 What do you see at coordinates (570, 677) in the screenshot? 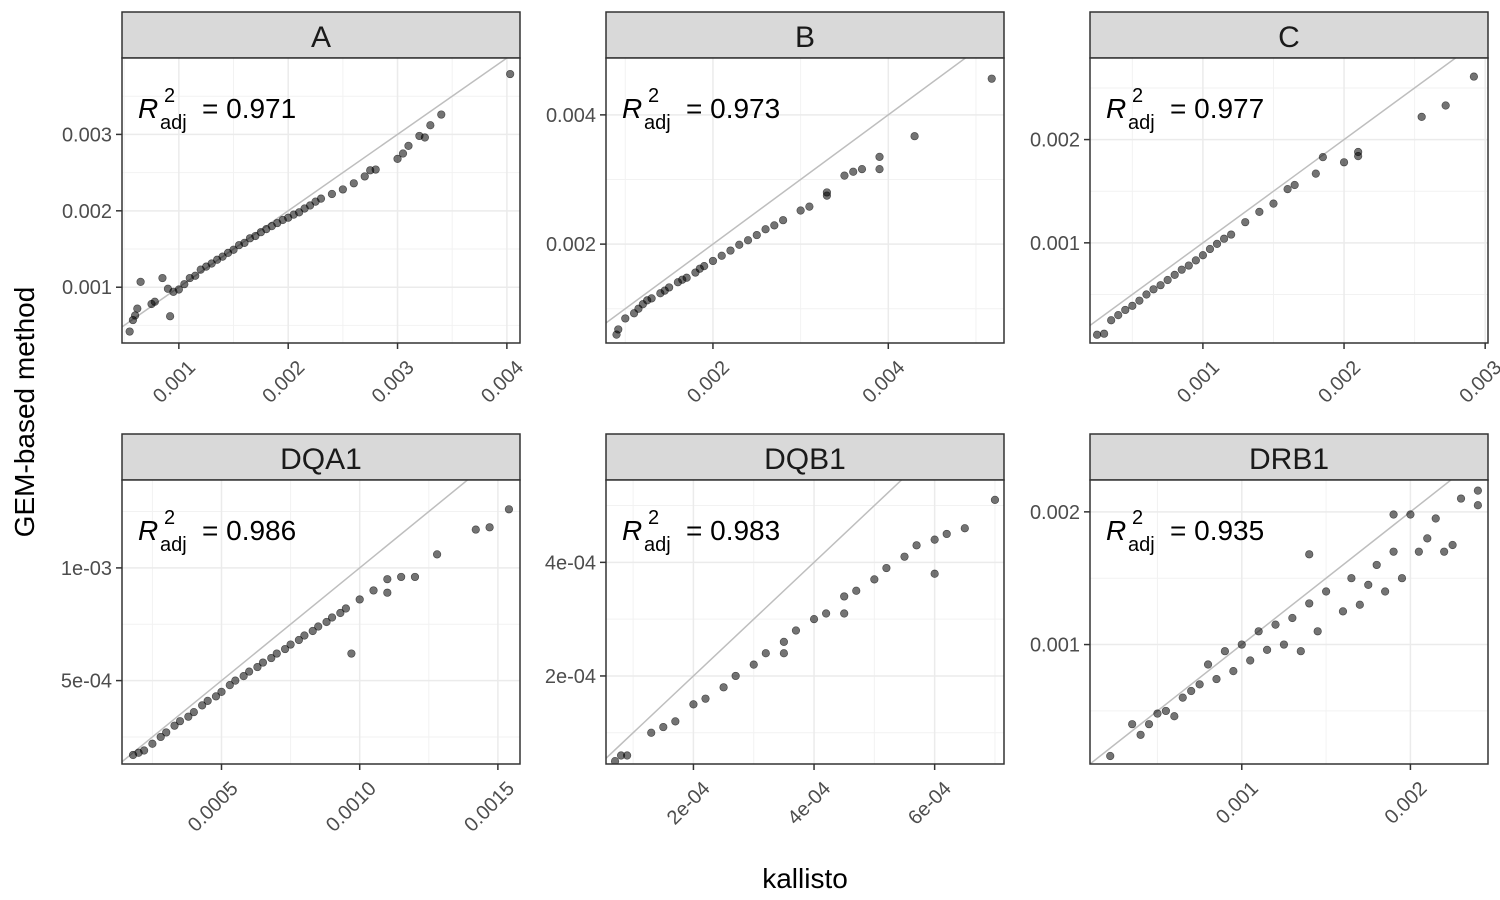
I see `y-tick-label: 2e-04` at bounding box center [570, 677].